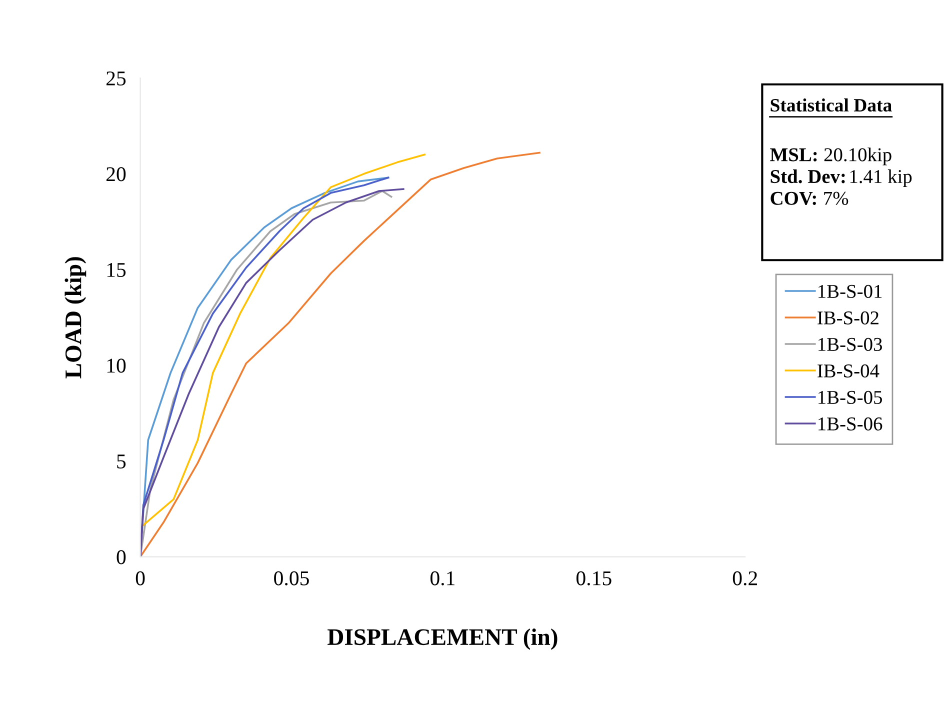 The image size is (948, 703). I want to click on x-tick-label: 0.15, so click(594, 578).